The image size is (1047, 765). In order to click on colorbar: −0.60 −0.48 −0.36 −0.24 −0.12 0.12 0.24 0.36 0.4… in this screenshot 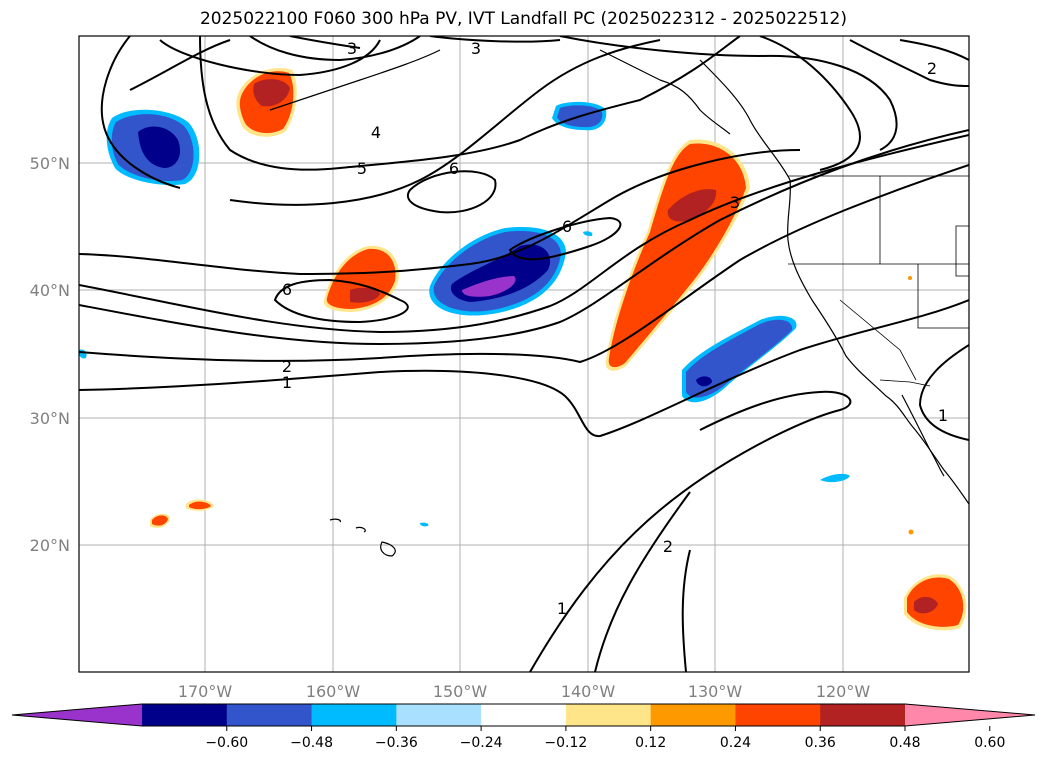, I will do `click(523, 727)`.